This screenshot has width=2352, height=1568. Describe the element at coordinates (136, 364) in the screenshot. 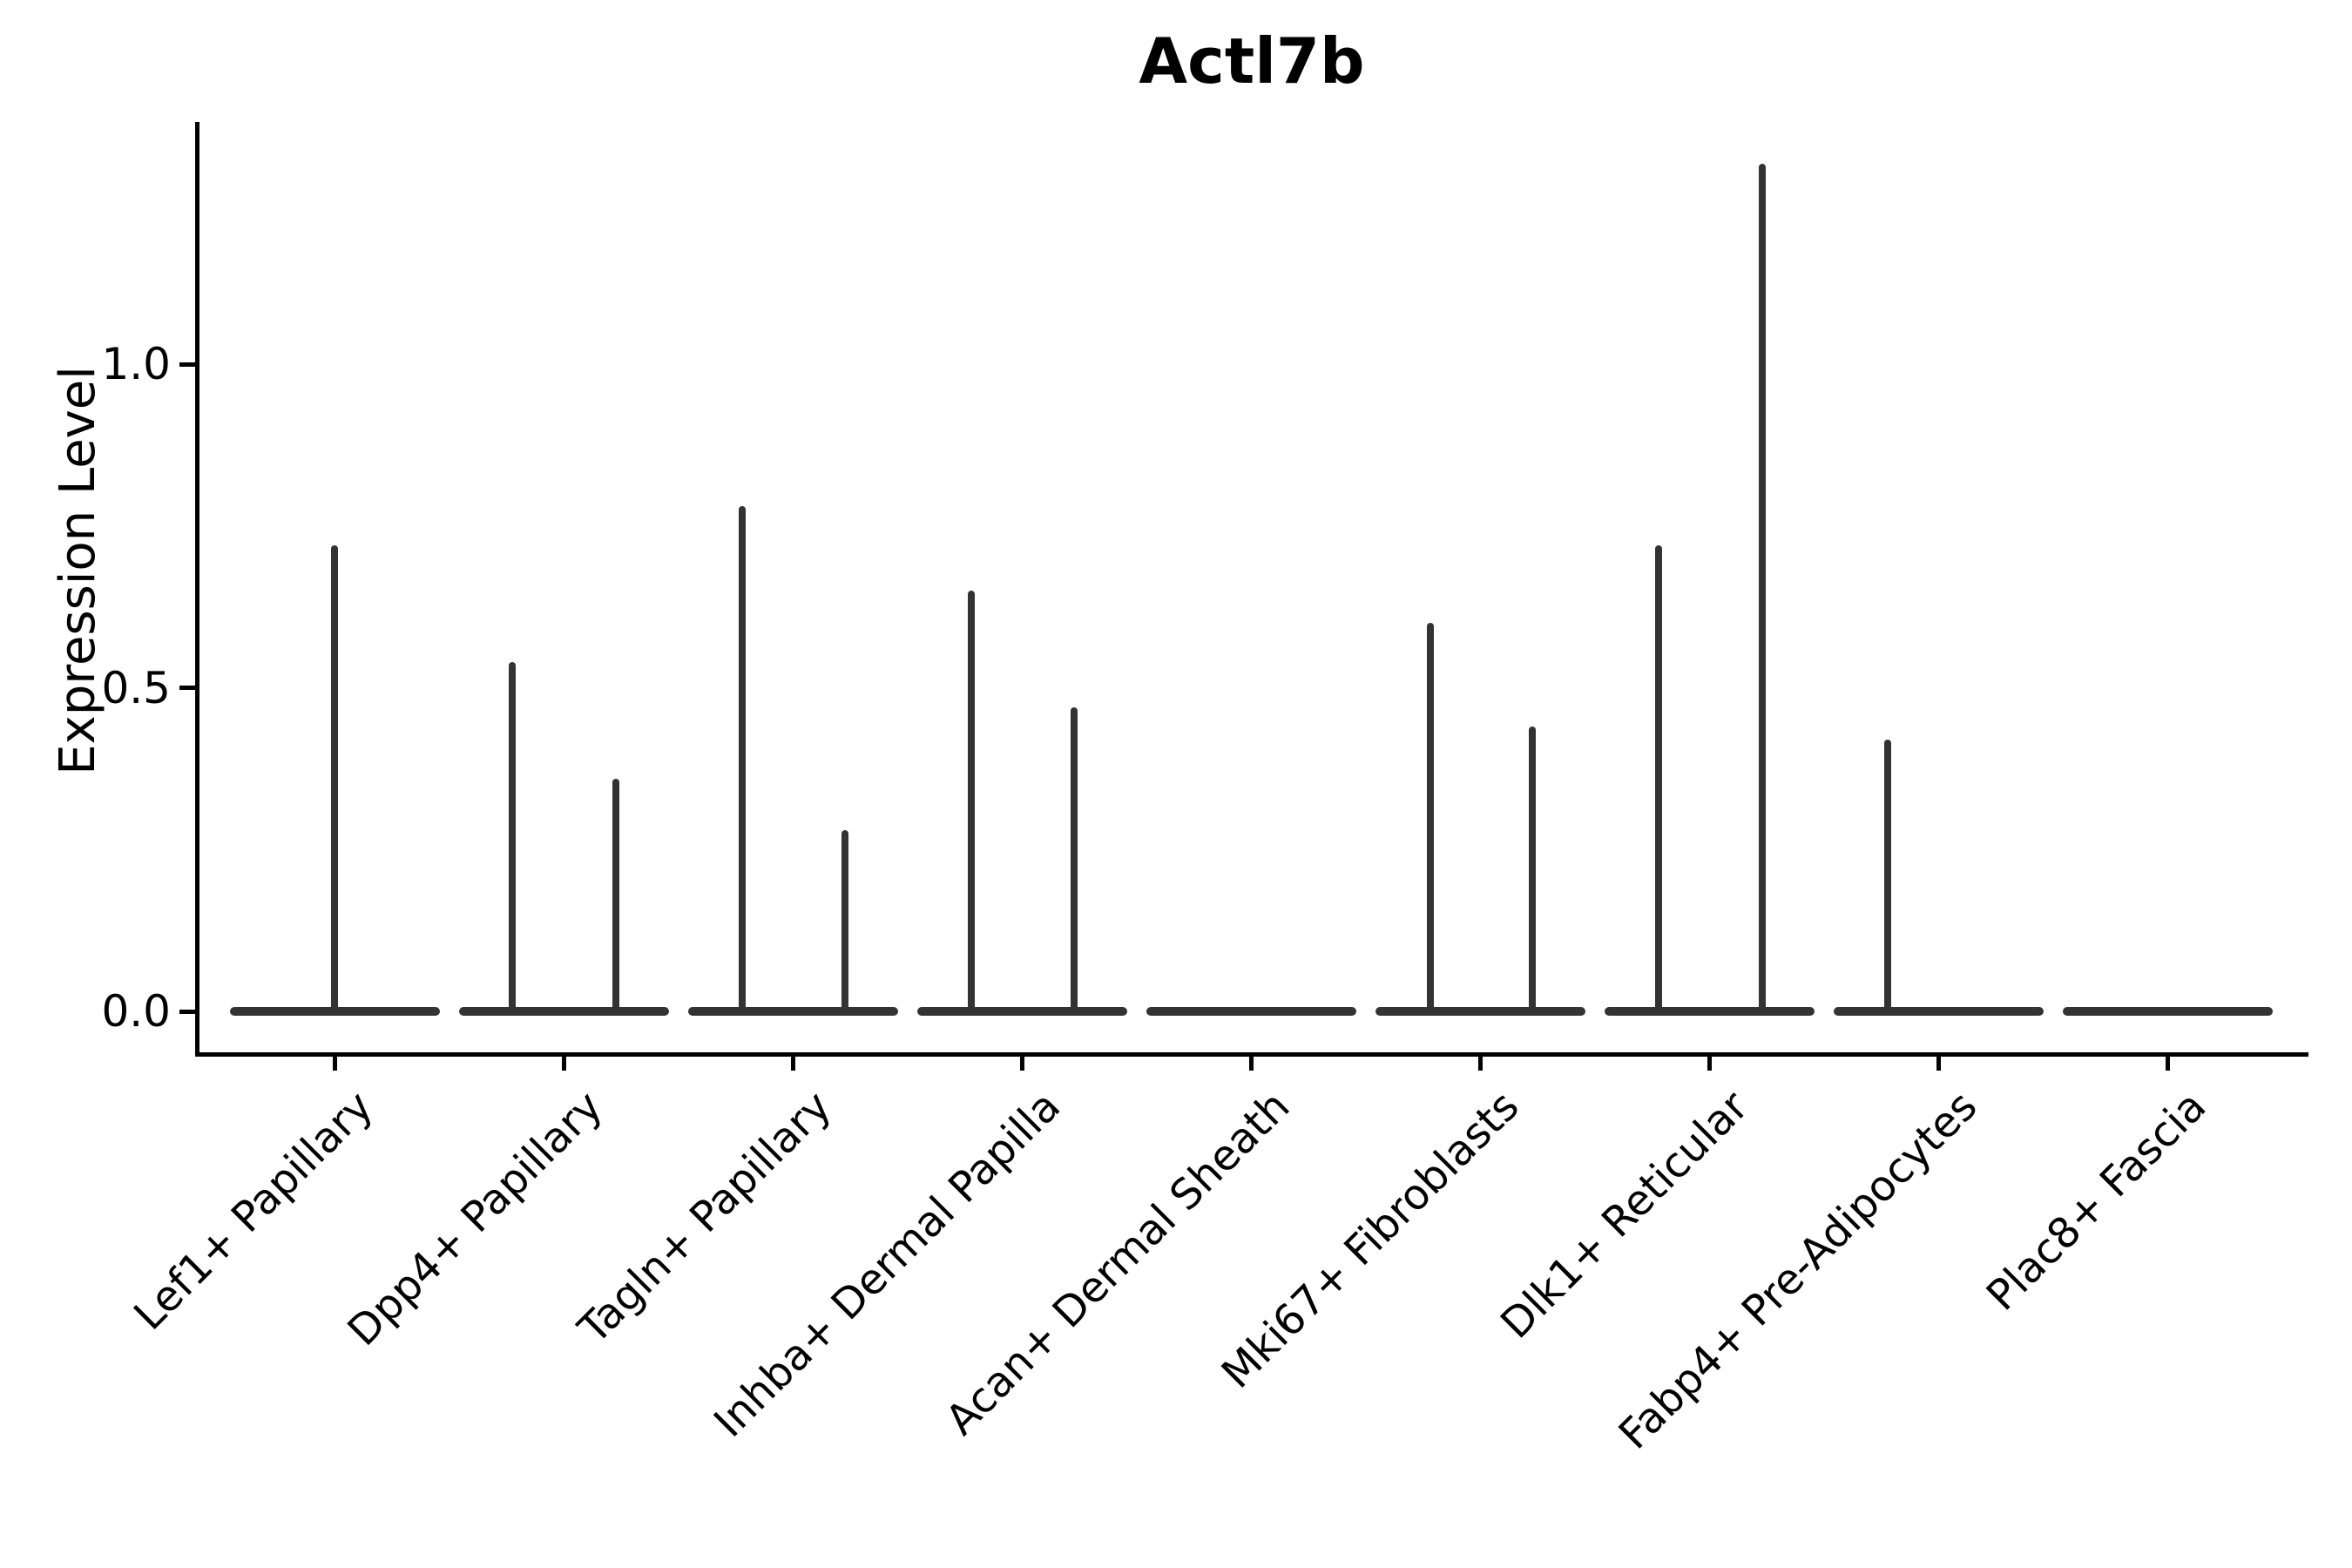

I see `y-tick-label: 1.0` at that location.